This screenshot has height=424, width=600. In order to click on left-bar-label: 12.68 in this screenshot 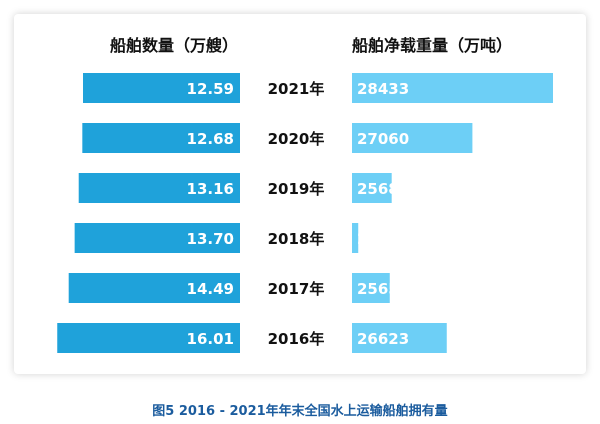, I will do `click(210, 139)`.